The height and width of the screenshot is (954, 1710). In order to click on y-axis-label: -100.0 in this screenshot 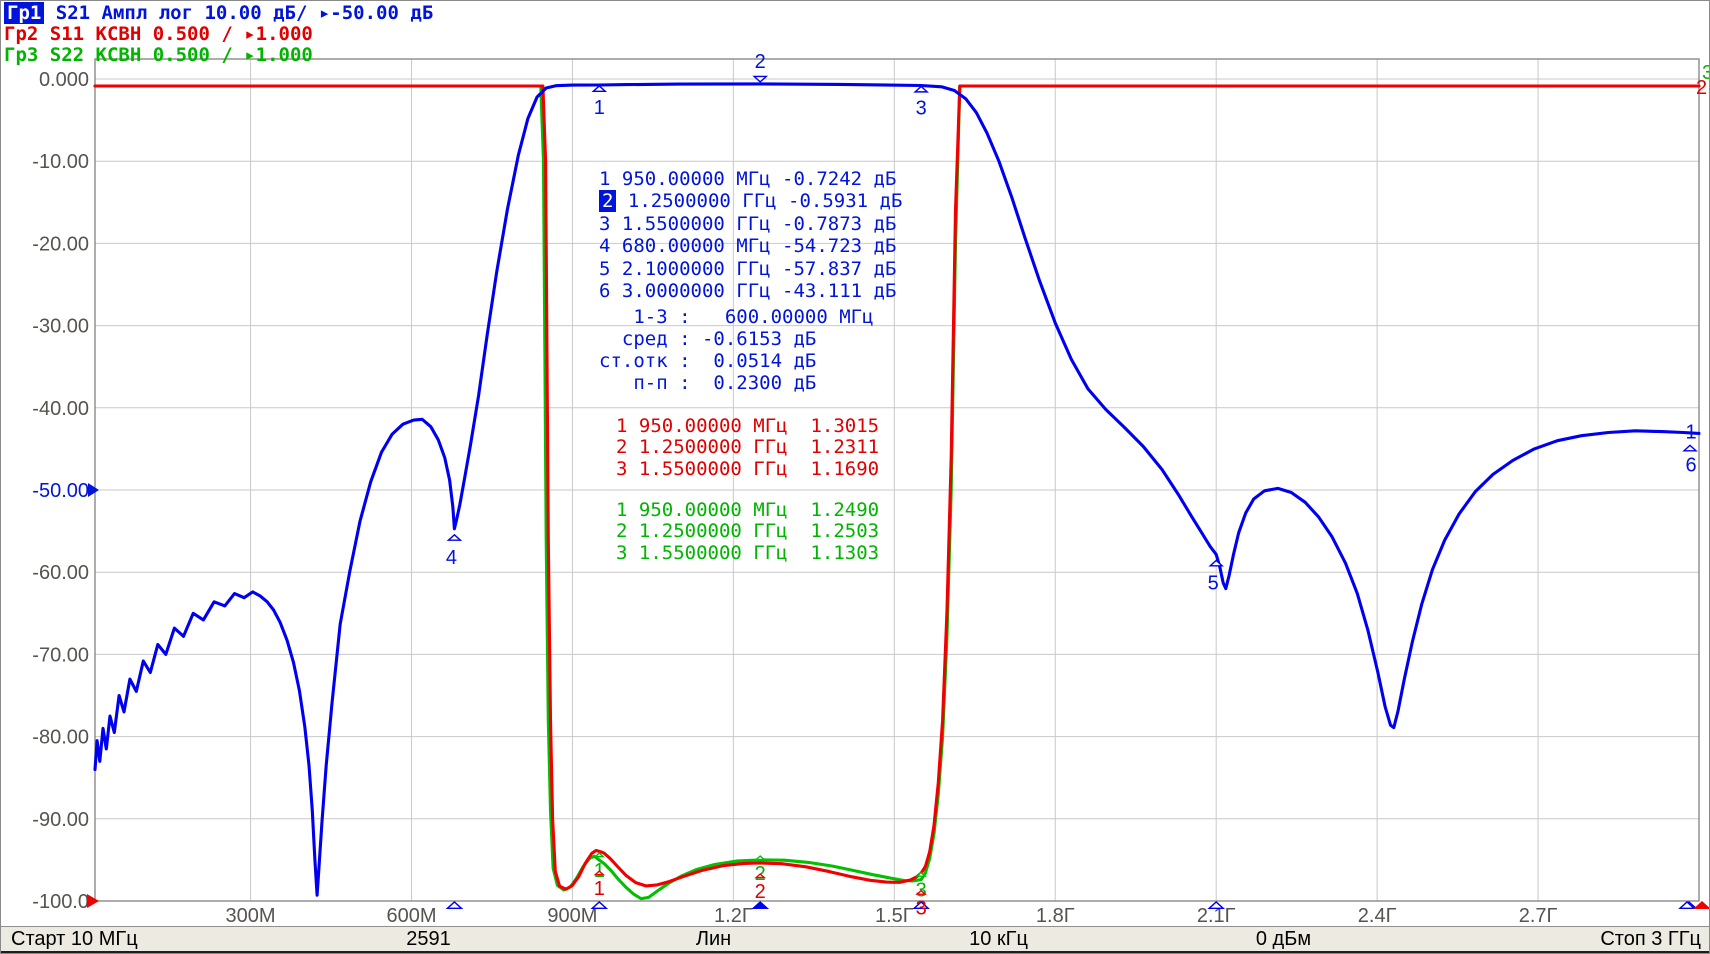, I will do `click(60, 902)`.